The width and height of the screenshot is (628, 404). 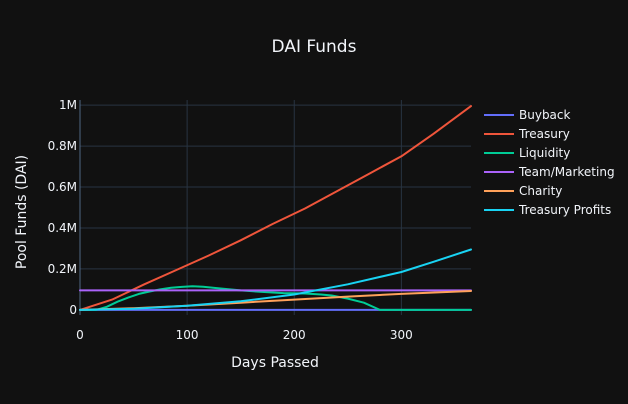 What do you see at coordinates (544, 153) in the screenshot?
I see `legend-label: Liquidity` at bounding box center [544, 153].